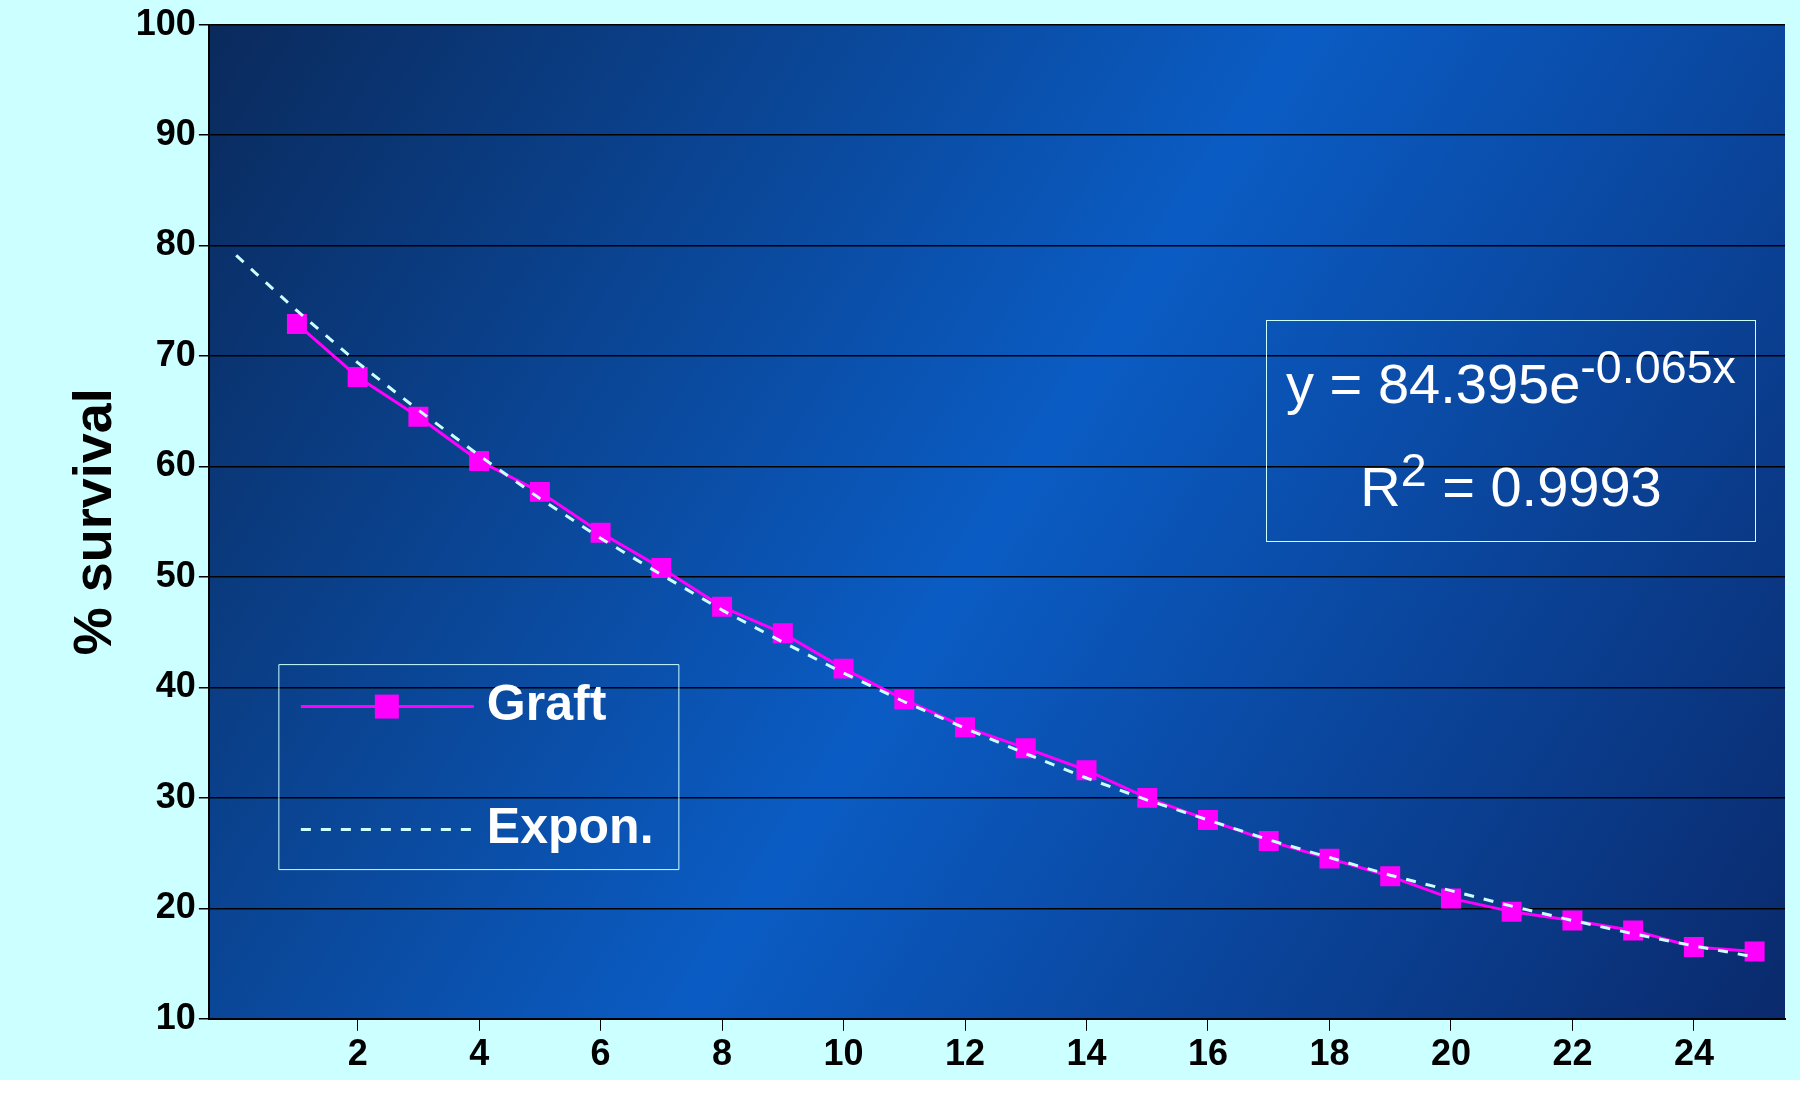 This screenshot has height=1099, width=1818. Describe the element at coordinates (175, 685) in the screenshot. I see `y-tick-label: 40` at that location.